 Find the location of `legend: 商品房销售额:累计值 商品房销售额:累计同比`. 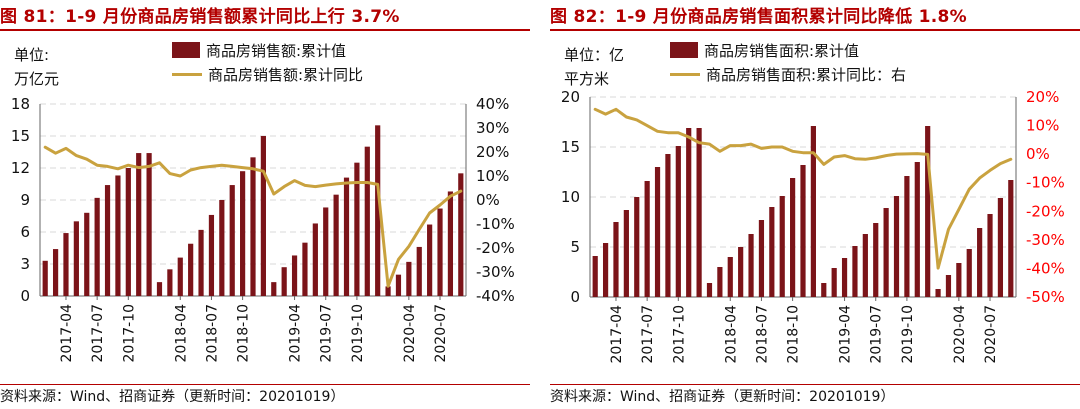

legend: 商品房销售额:累计值 商品房销售额:累计同比 is located at coordinates (267, 62).